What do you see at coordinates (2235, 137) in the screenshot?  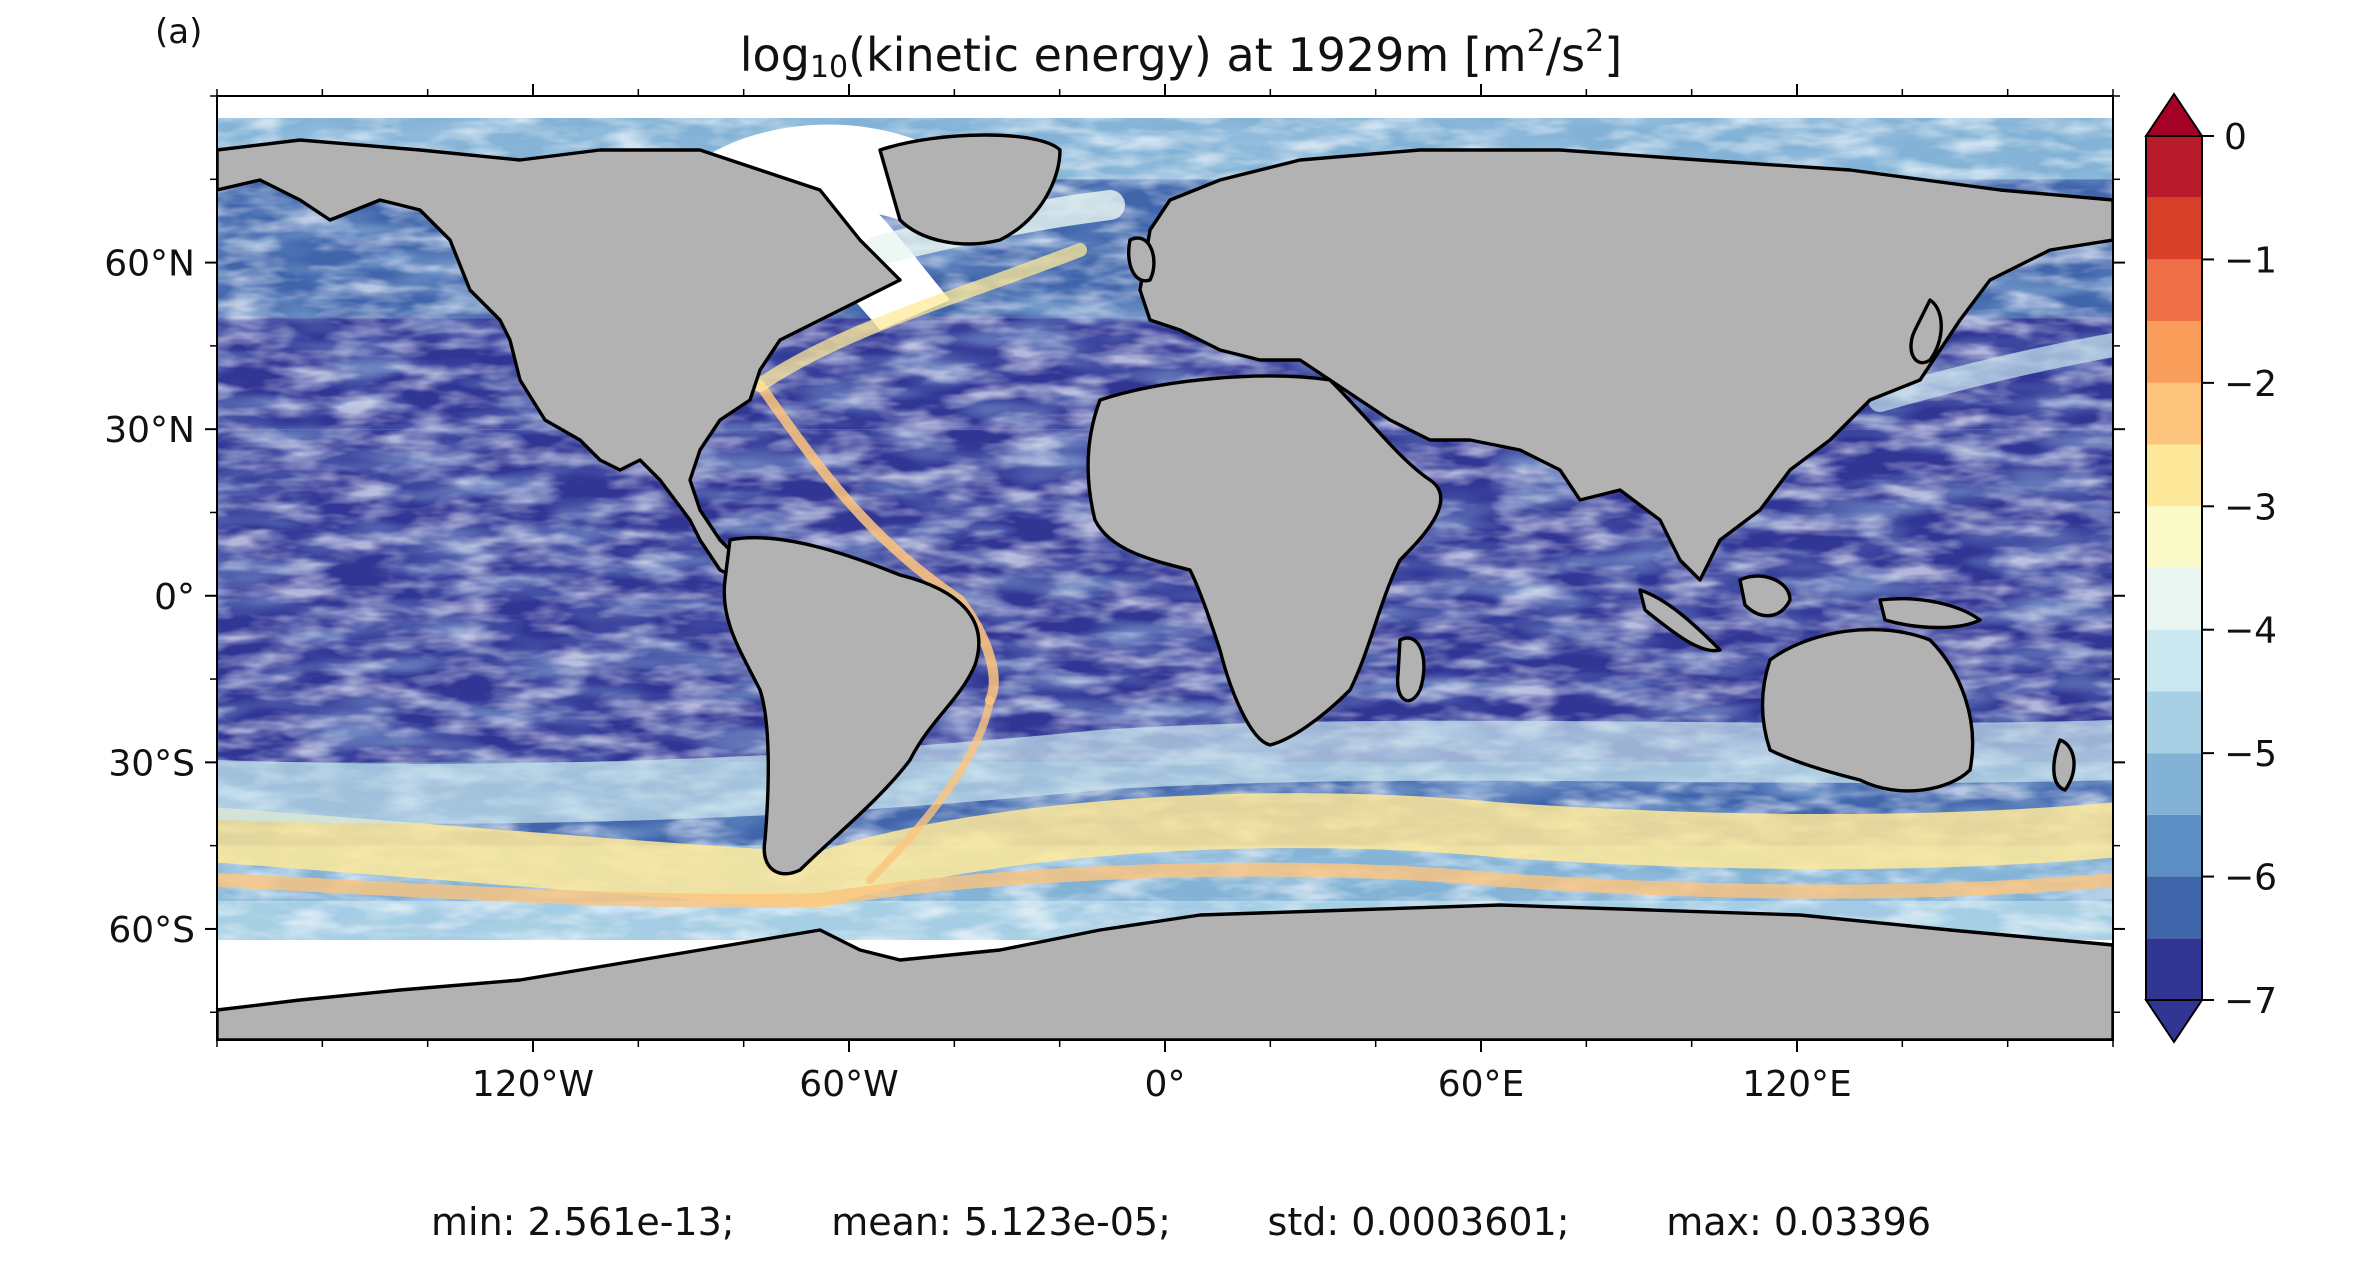 I see `colorbar-tick-label: 0` at bounding box center [2235, 137].